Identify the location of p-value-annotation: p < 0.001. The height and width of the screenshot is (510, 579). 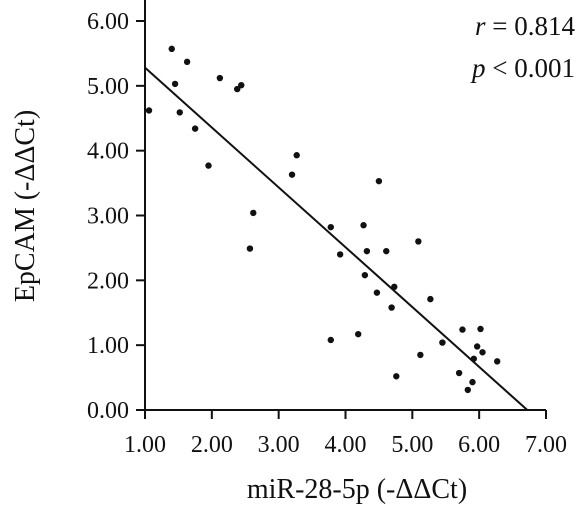
(522, 68).